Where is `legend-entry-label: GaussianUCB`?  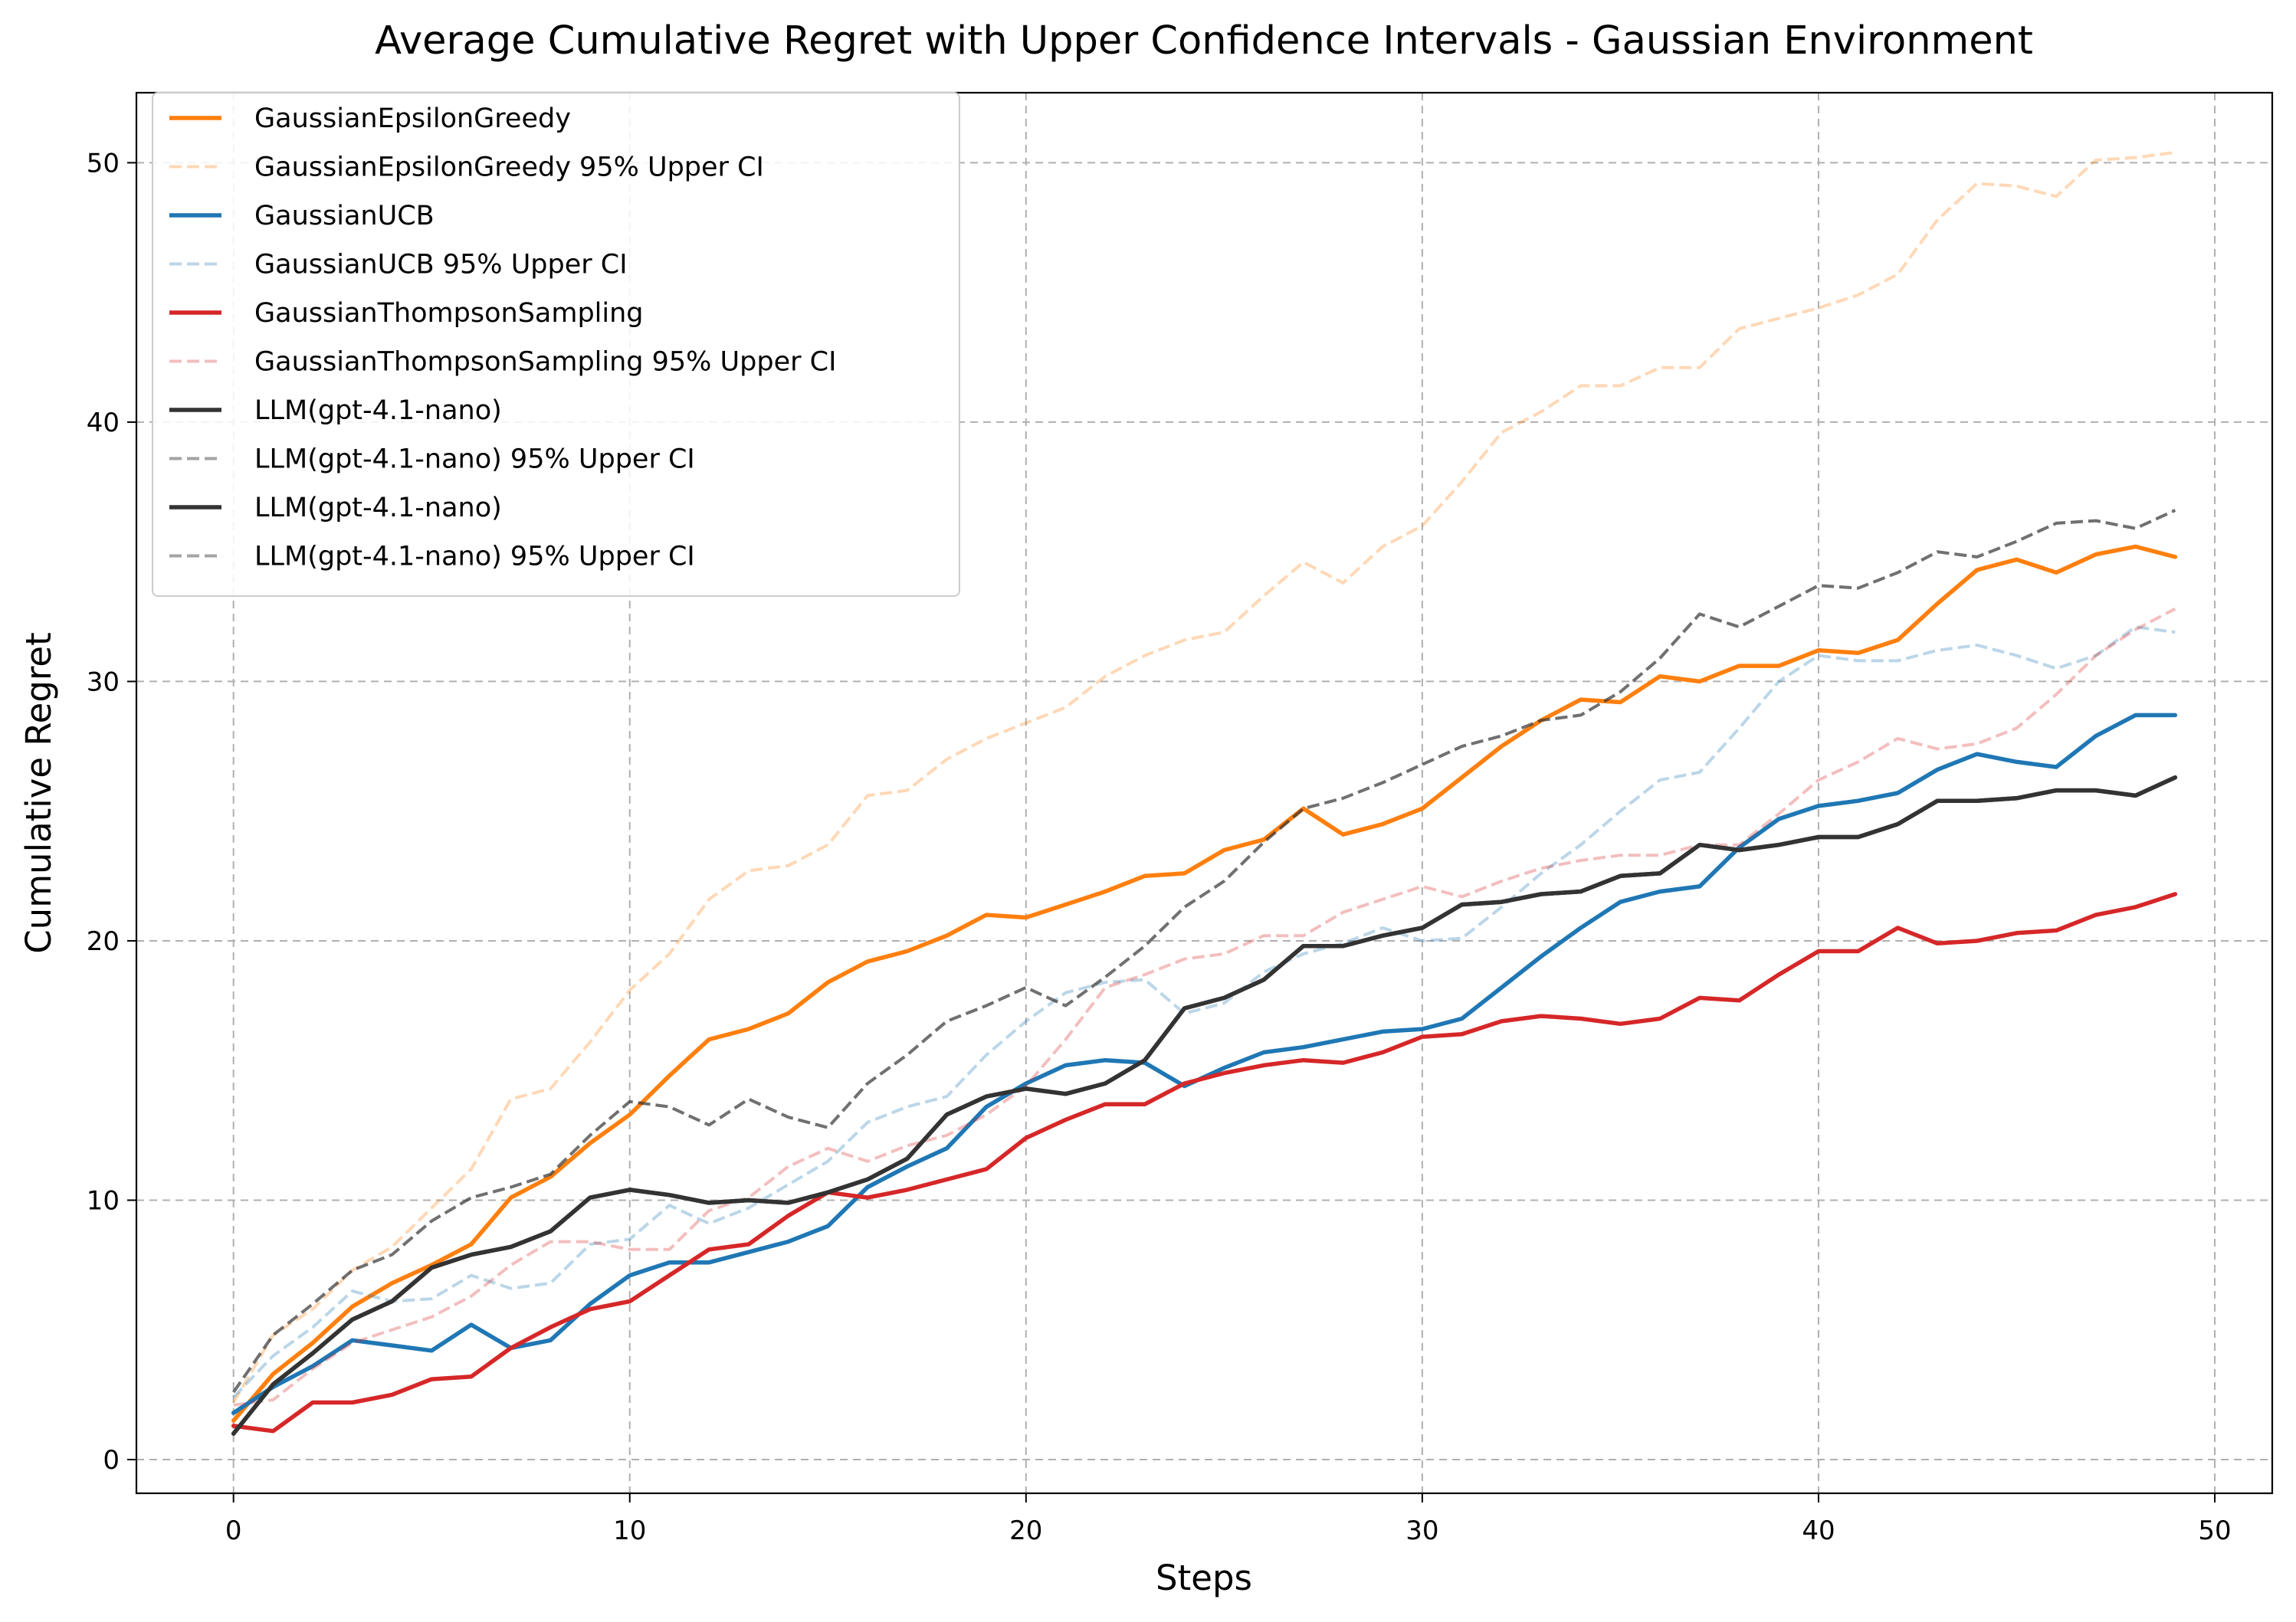
legend-entry-label: GaussianUCB is located at coordinates (344, 216).